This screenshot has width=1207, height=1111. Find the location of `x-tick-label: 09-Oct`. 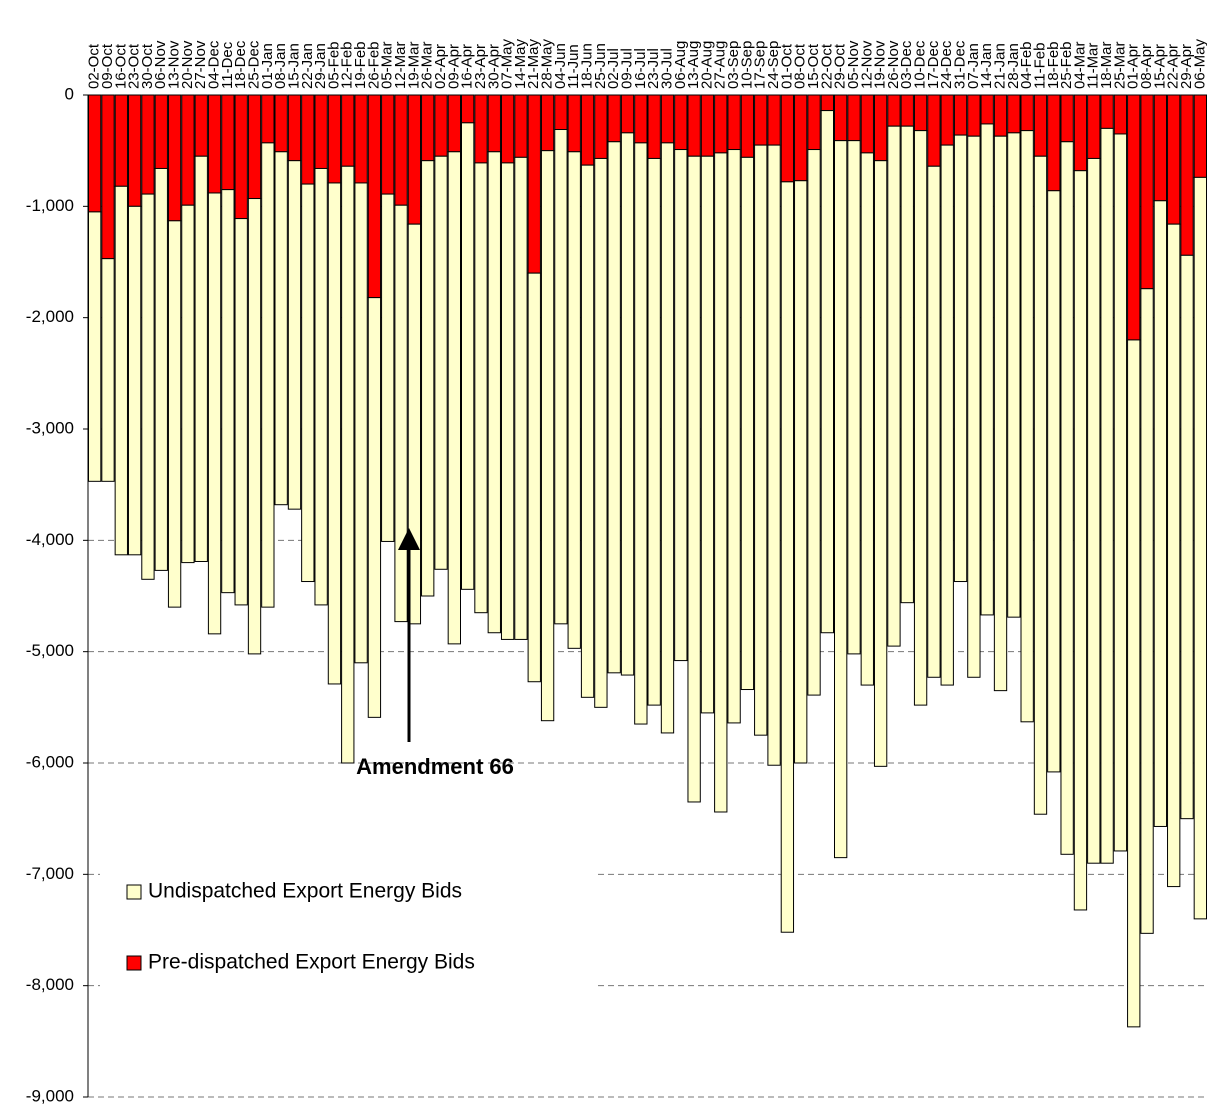

x-tick-label: 09-Oct is located at coordinates (107, 66).